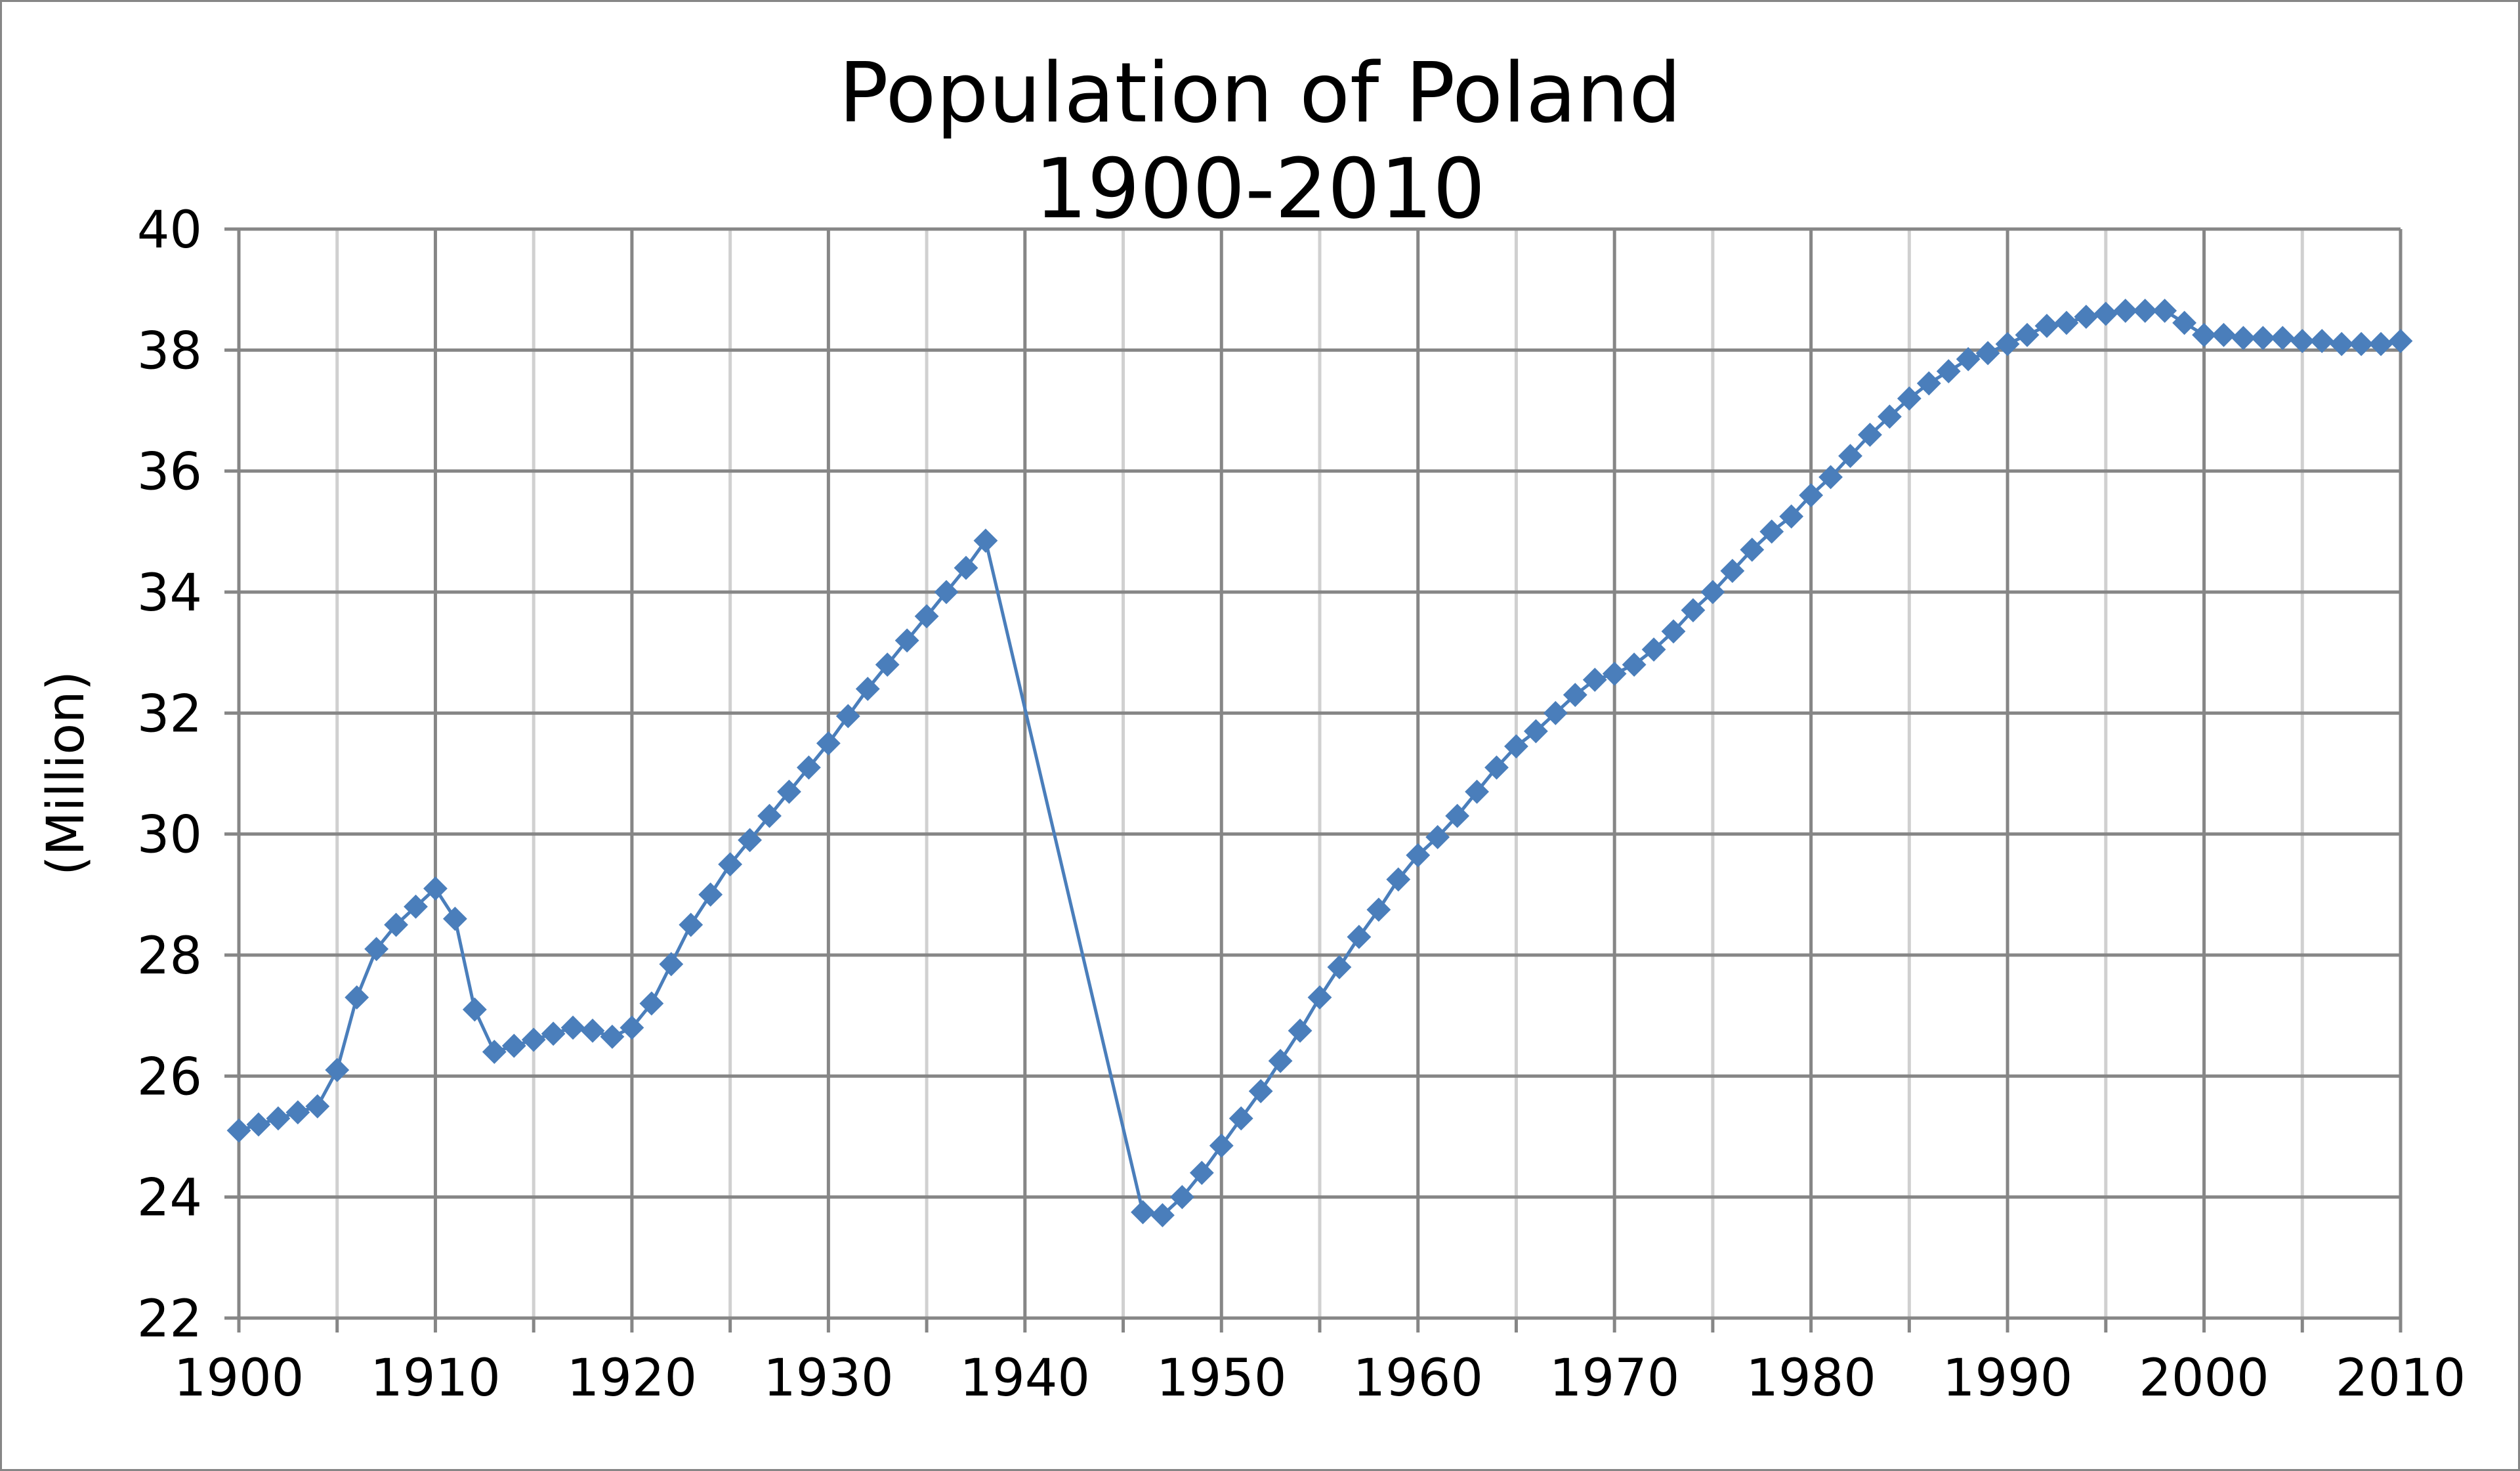 This screenshot has height=1471, width=2520. I want to click on y-tick-label: 30, so click(169, 836).